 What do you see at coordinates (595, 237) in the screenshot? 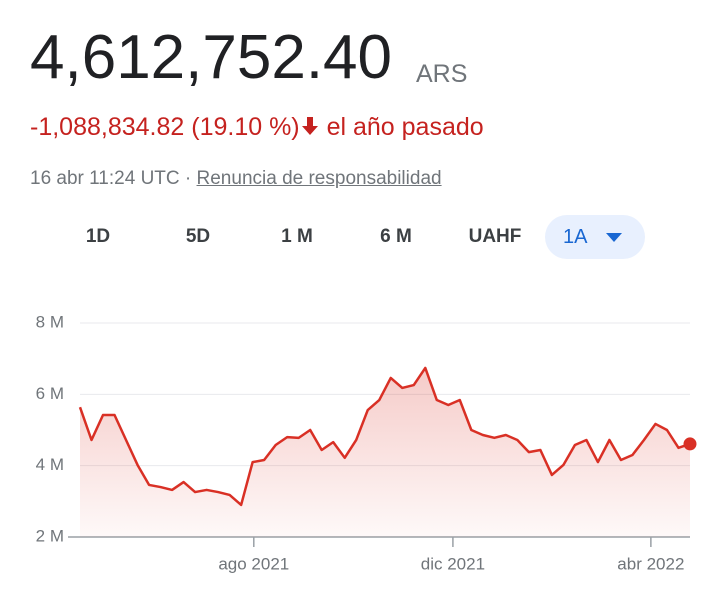
I see `tab-selected: 1A` at bounding box center [595, 237].